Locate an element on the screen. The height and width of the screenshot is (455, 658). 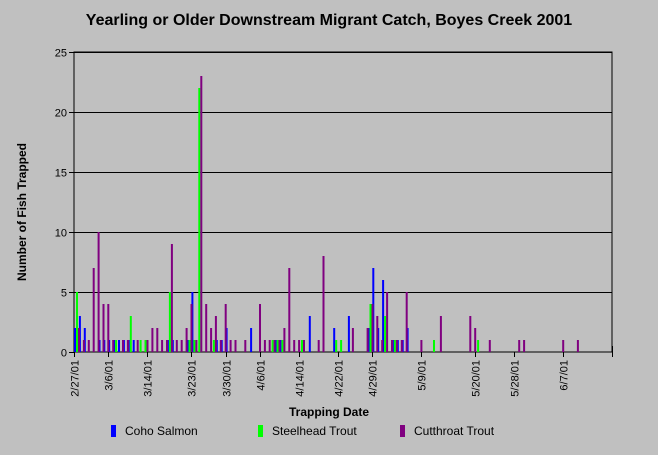
legend-swatch-steelhead-trout is located at coordinates (260, 431).